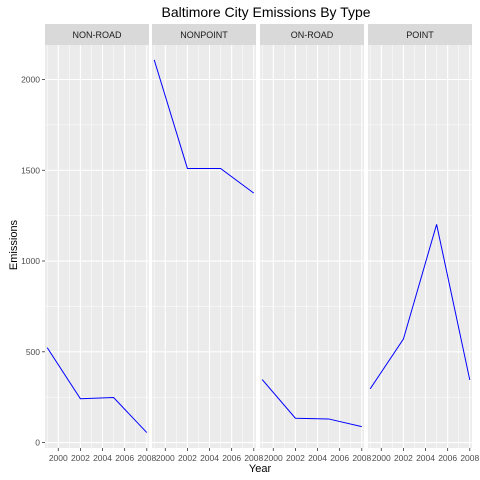 This screenshot has width=480, height=480. I want to click on facet-strip-label: NON-ROAD, so click(97, 35).